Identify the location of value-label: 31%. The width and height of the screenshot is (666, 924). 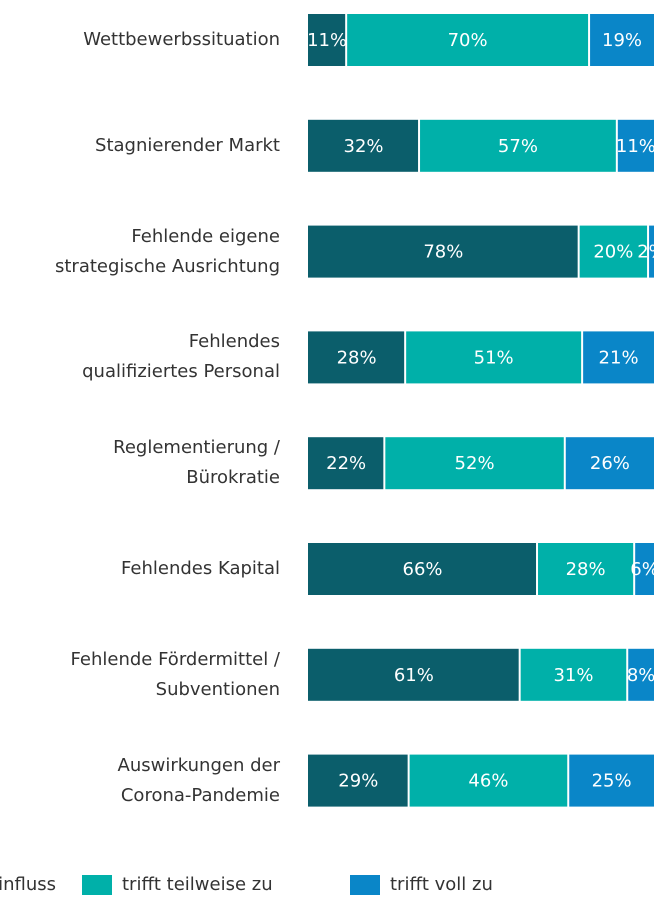
(573, 675).